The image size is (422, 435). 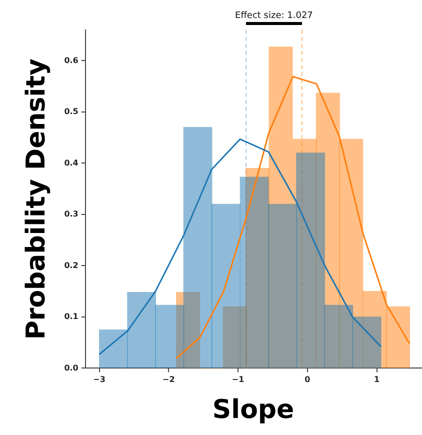 What do you see at coordinates (253, 410) in the screenshot?
I see `x-axis-title: Slope` at bounding box center [253, 410].